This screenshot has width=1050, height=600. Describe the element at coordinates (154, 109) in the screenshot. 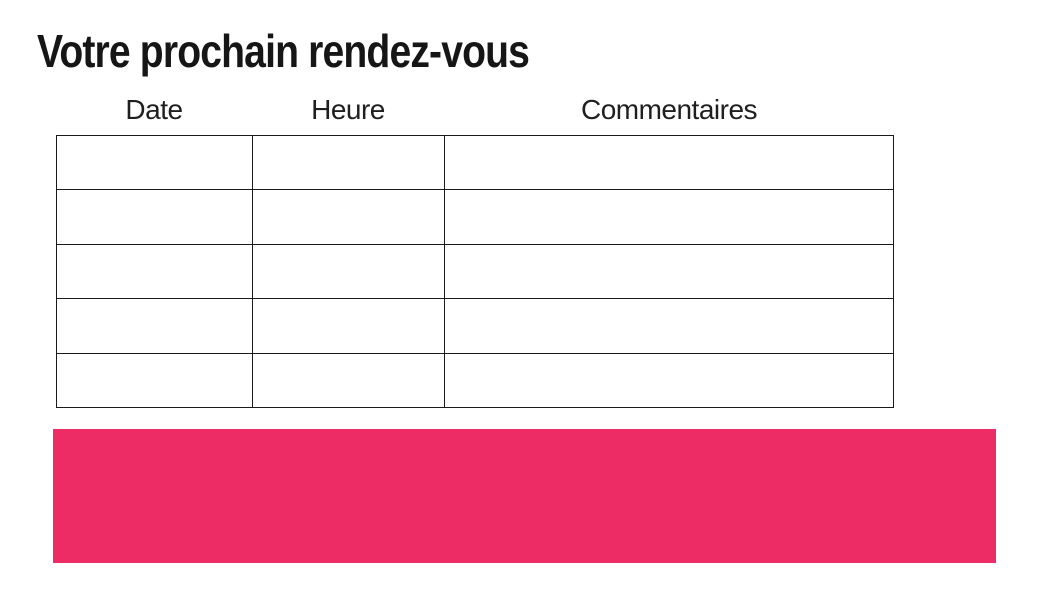

I see `column-header-date: Date` at that location.